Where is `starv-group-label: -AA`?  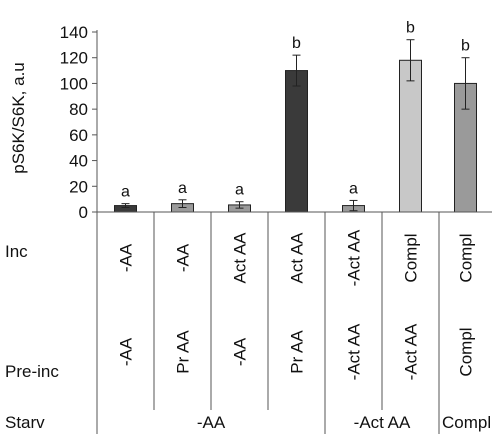
starv-group-label: -AA is located at coordinates (211, 422).